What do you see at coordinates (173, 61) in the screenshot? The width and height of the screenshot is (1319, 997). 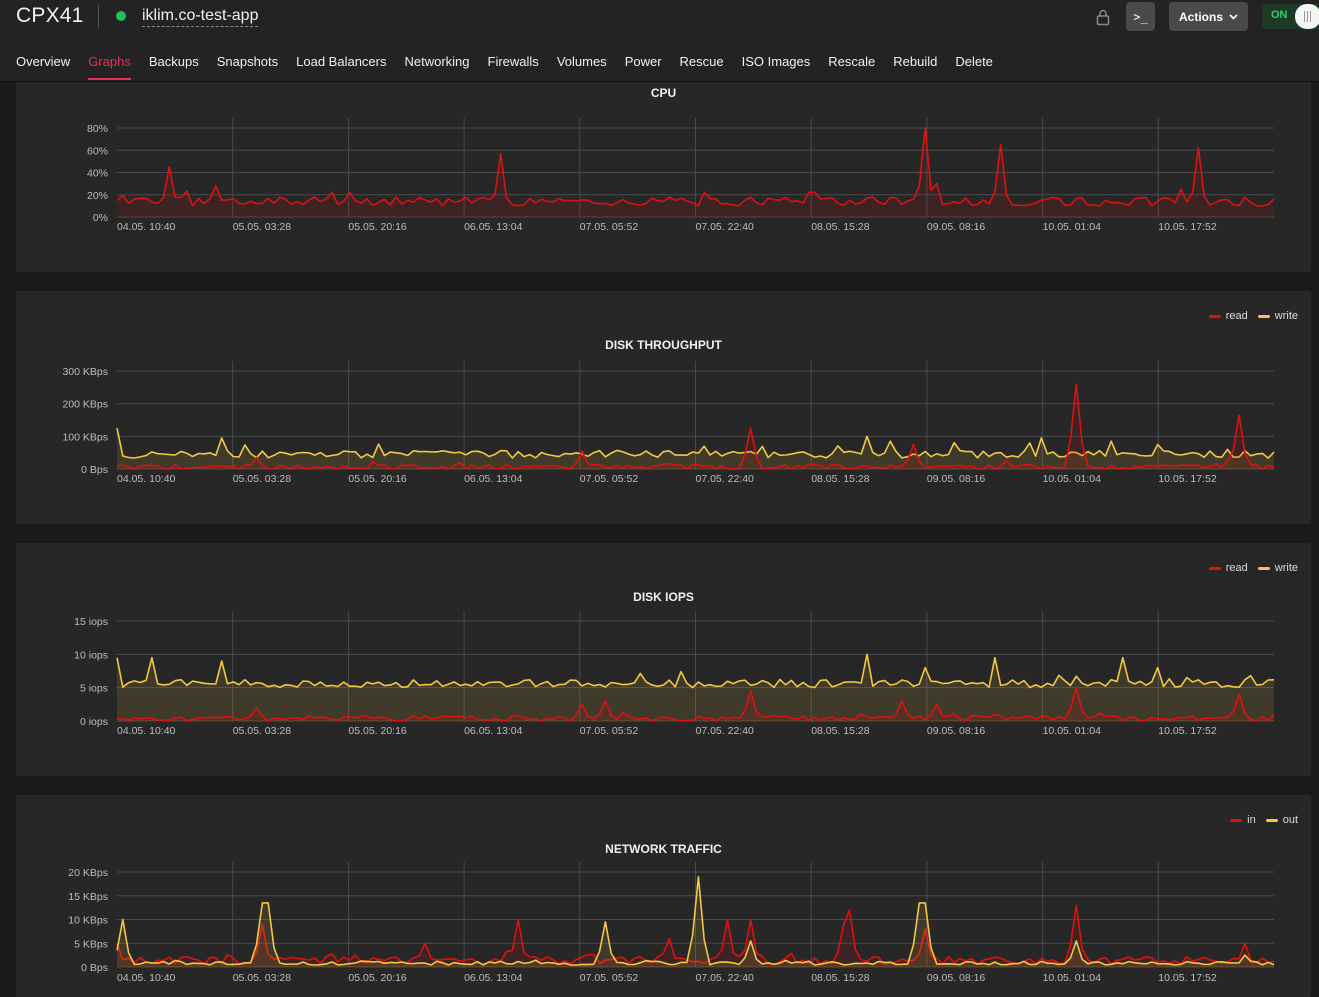 I see `tab-backups: Backups` at bounding box center [173, 61].